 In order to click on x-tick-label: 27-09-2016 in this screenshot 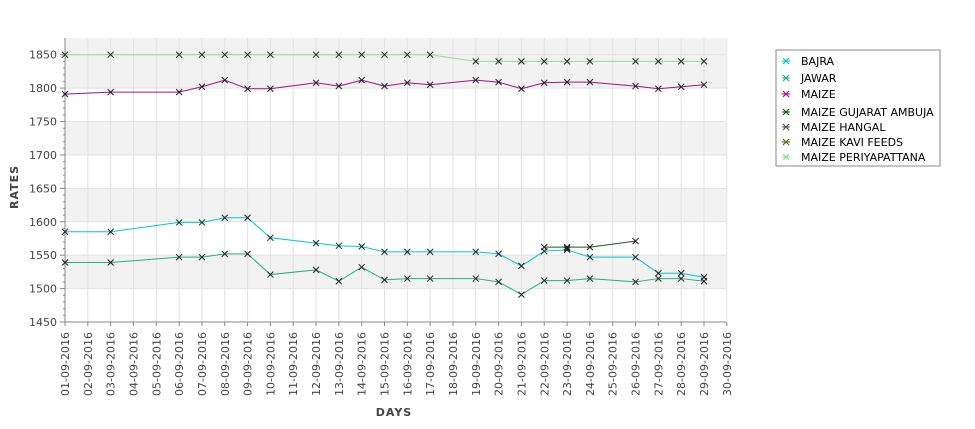, I will do `click(658, 364)`.